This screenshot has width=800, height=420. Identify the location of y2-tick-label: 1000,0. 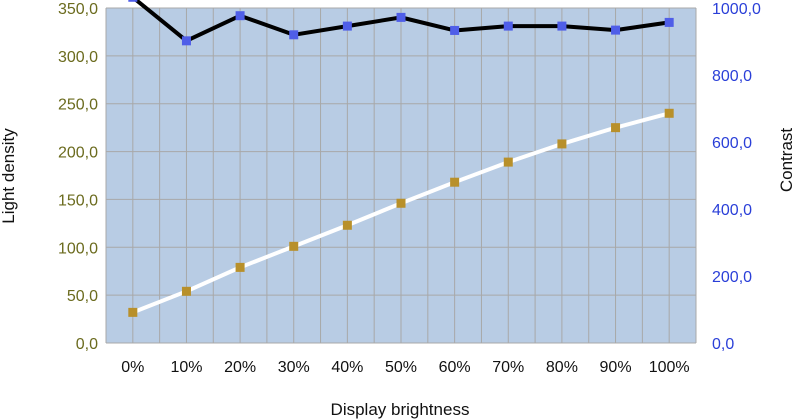
(736, 9).